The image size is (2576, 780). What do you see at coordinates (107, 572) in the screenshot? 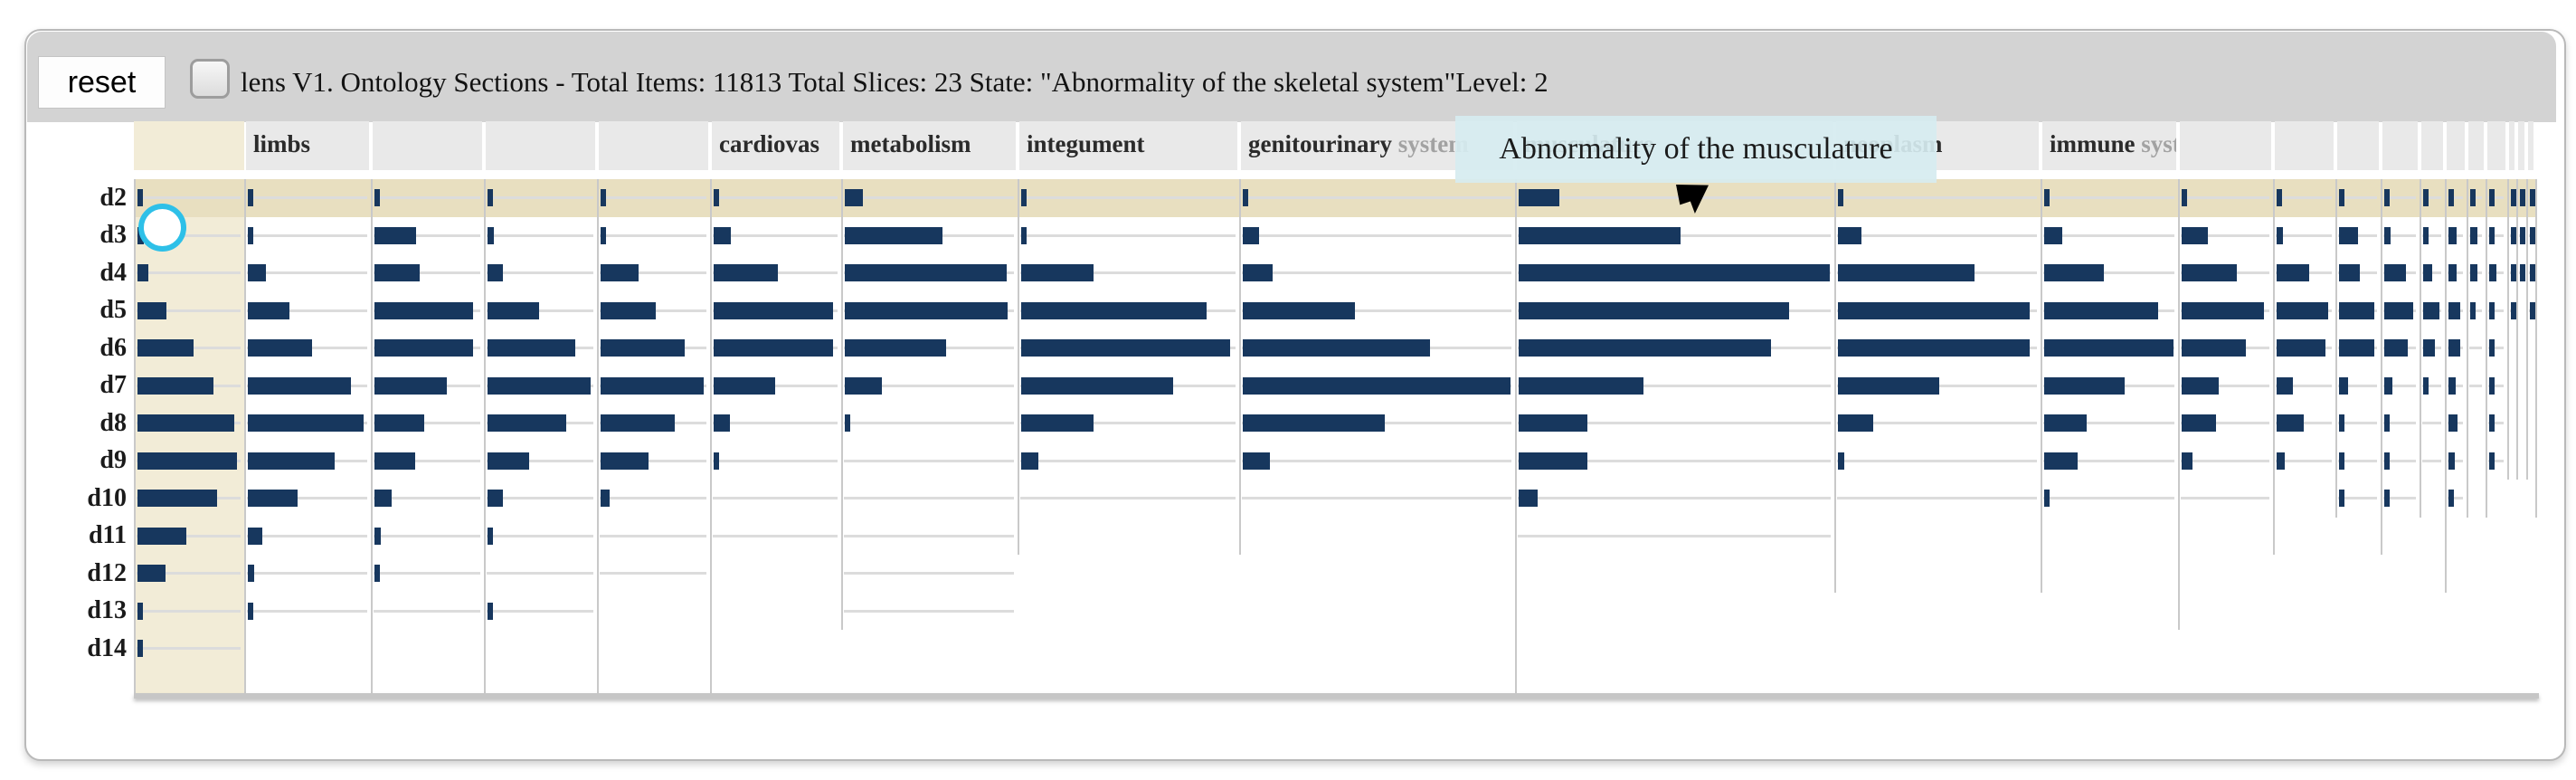
I see `row-label-d12: d12` at bounding box center [107, 572].